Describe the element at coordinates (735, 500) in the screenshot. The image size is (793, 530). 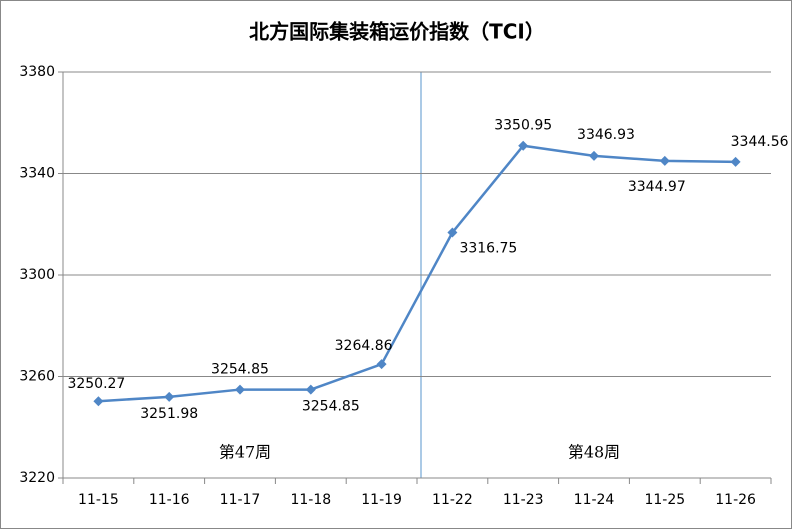
I see `x-tick-label: 11-26` at that location.